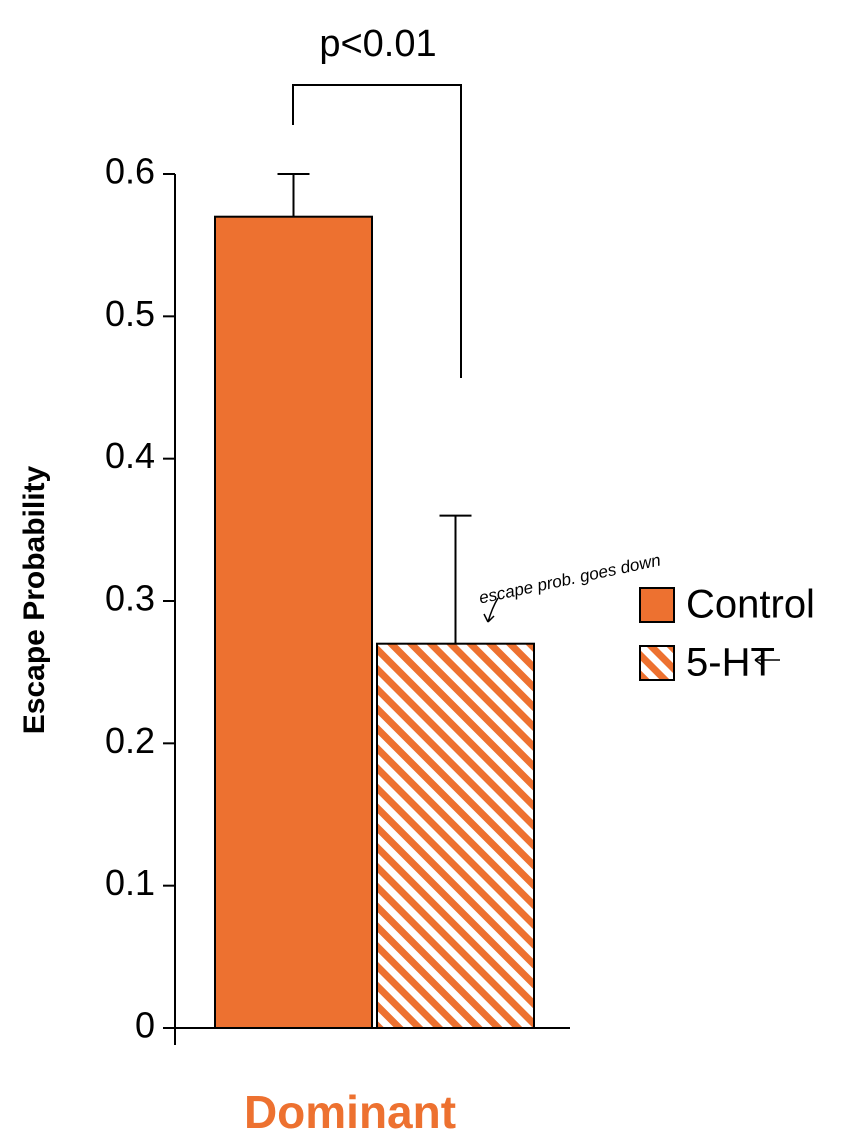 This screenshot has width=864, height=1141. I want to click on y-tick-label: 0, so click(145, 1025).